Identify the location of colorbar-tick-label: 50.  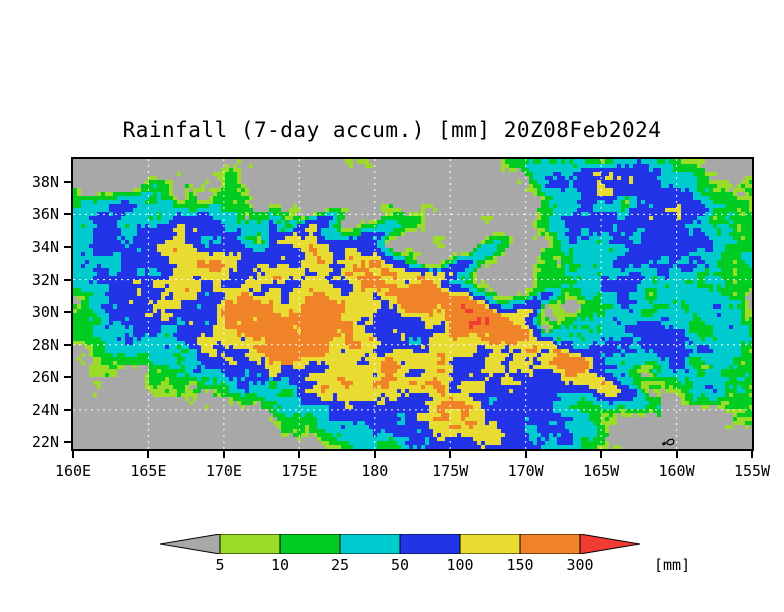
(400, 565).